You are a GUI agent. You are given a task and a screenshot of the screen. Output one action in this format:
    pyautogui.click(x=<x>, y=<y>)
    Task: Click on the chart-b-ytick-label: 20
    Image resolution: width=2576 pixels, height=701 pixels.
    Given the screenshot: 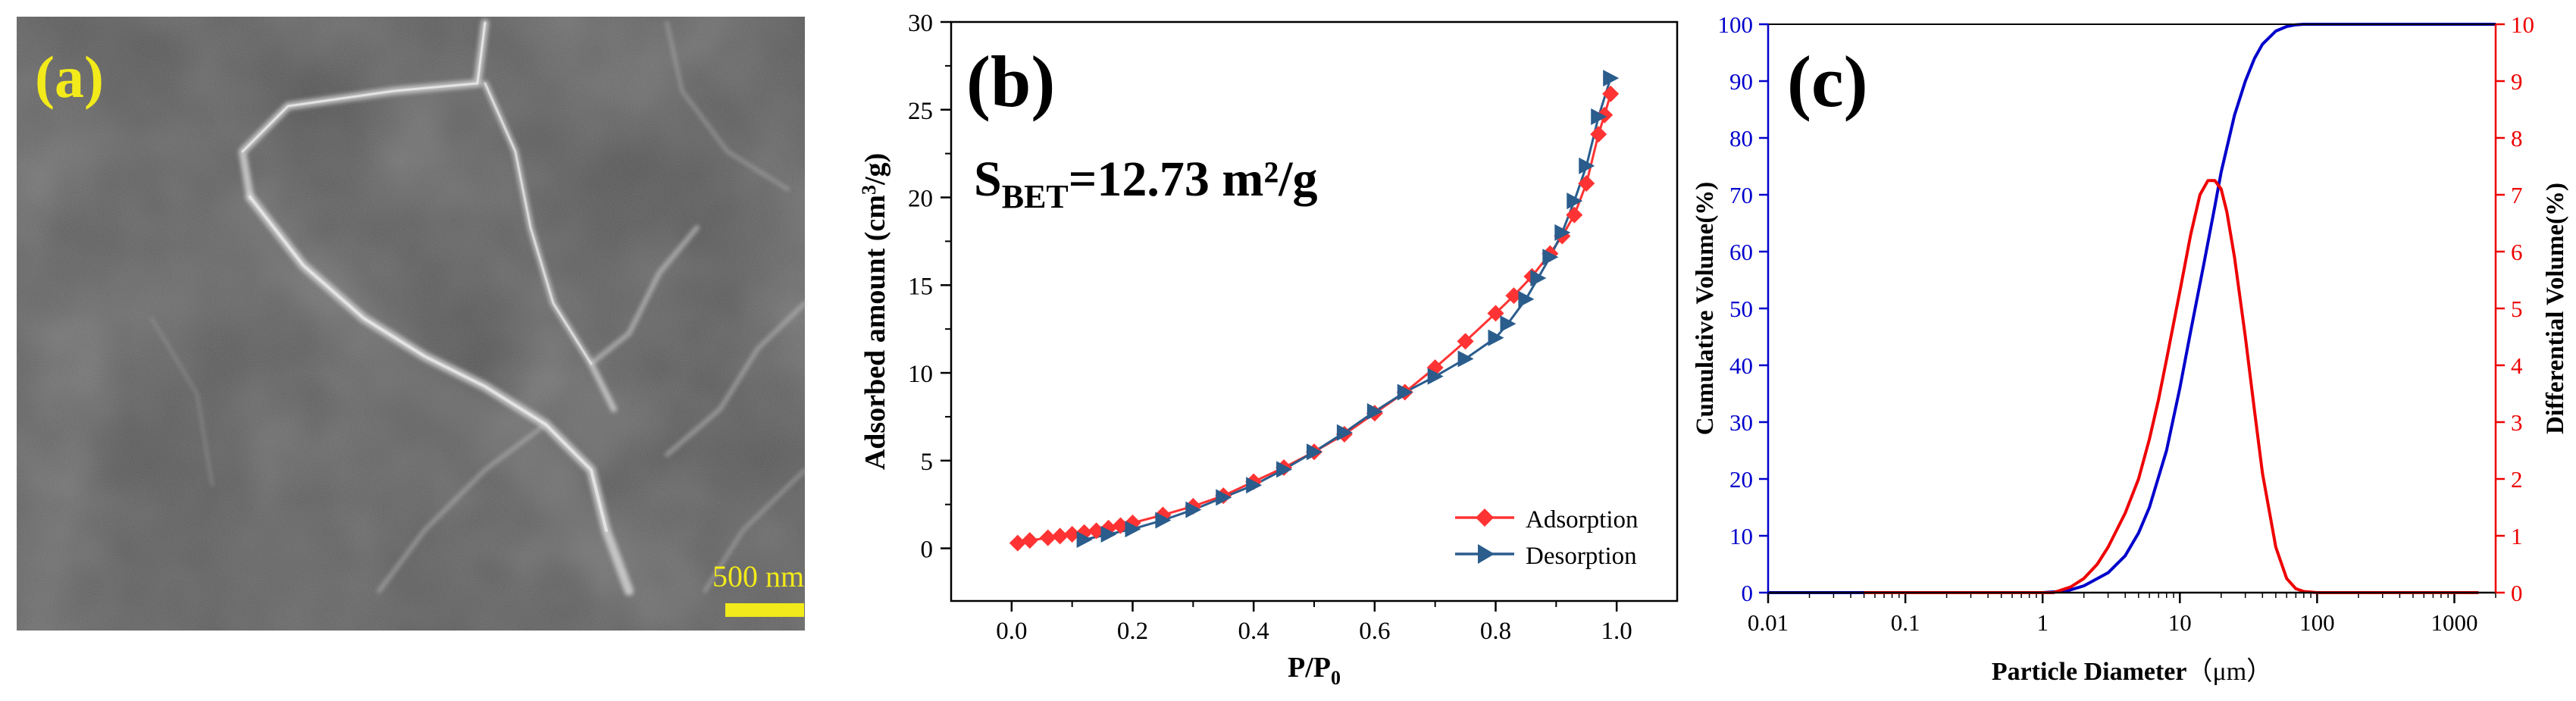 What is the action you would take?
    pyautogui.click(x=921, y=199)
    